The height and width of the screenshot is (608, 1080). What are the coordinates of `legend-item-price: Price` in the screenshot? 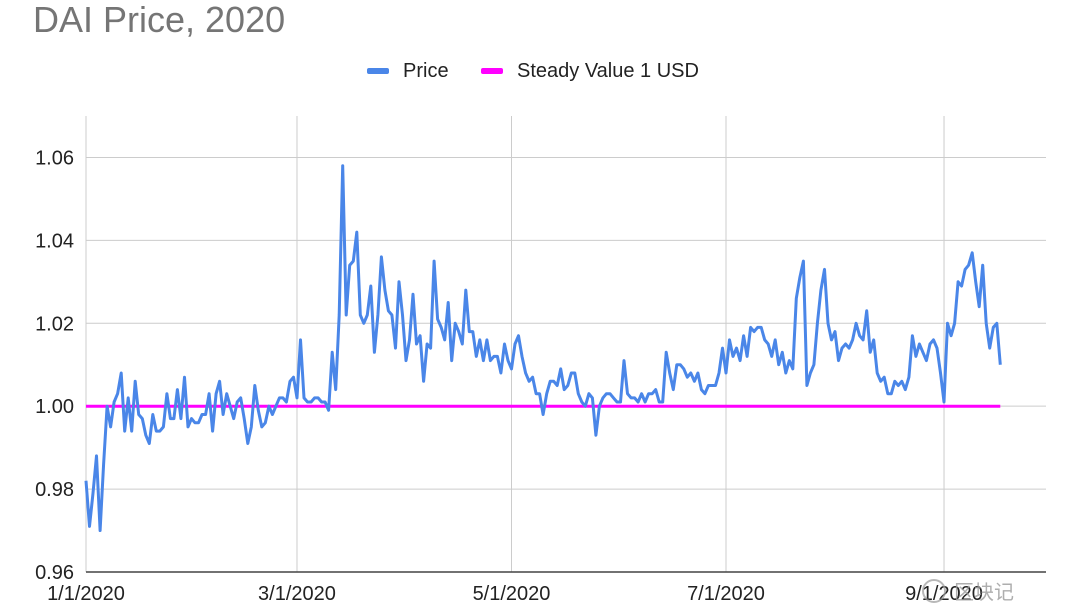 It's located at (408, 71).